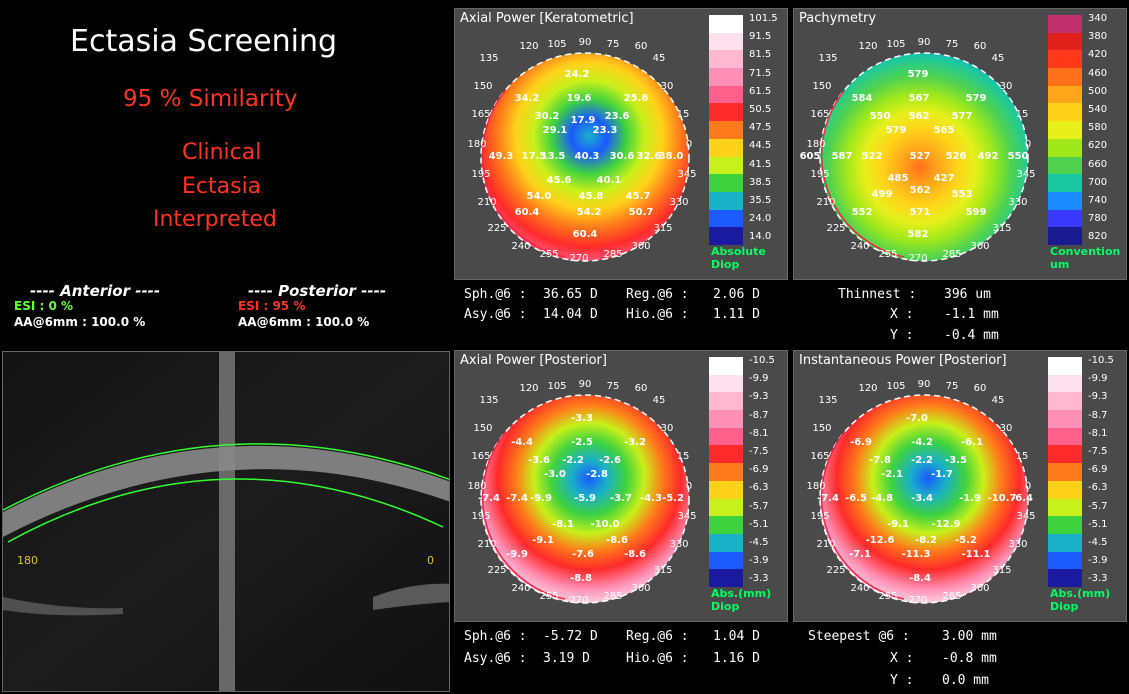 This screenshot has width=1129, height=694. Describe the element at coordinates (956, 156) in the screenshot. I see `map-value-label: 526` at that location.